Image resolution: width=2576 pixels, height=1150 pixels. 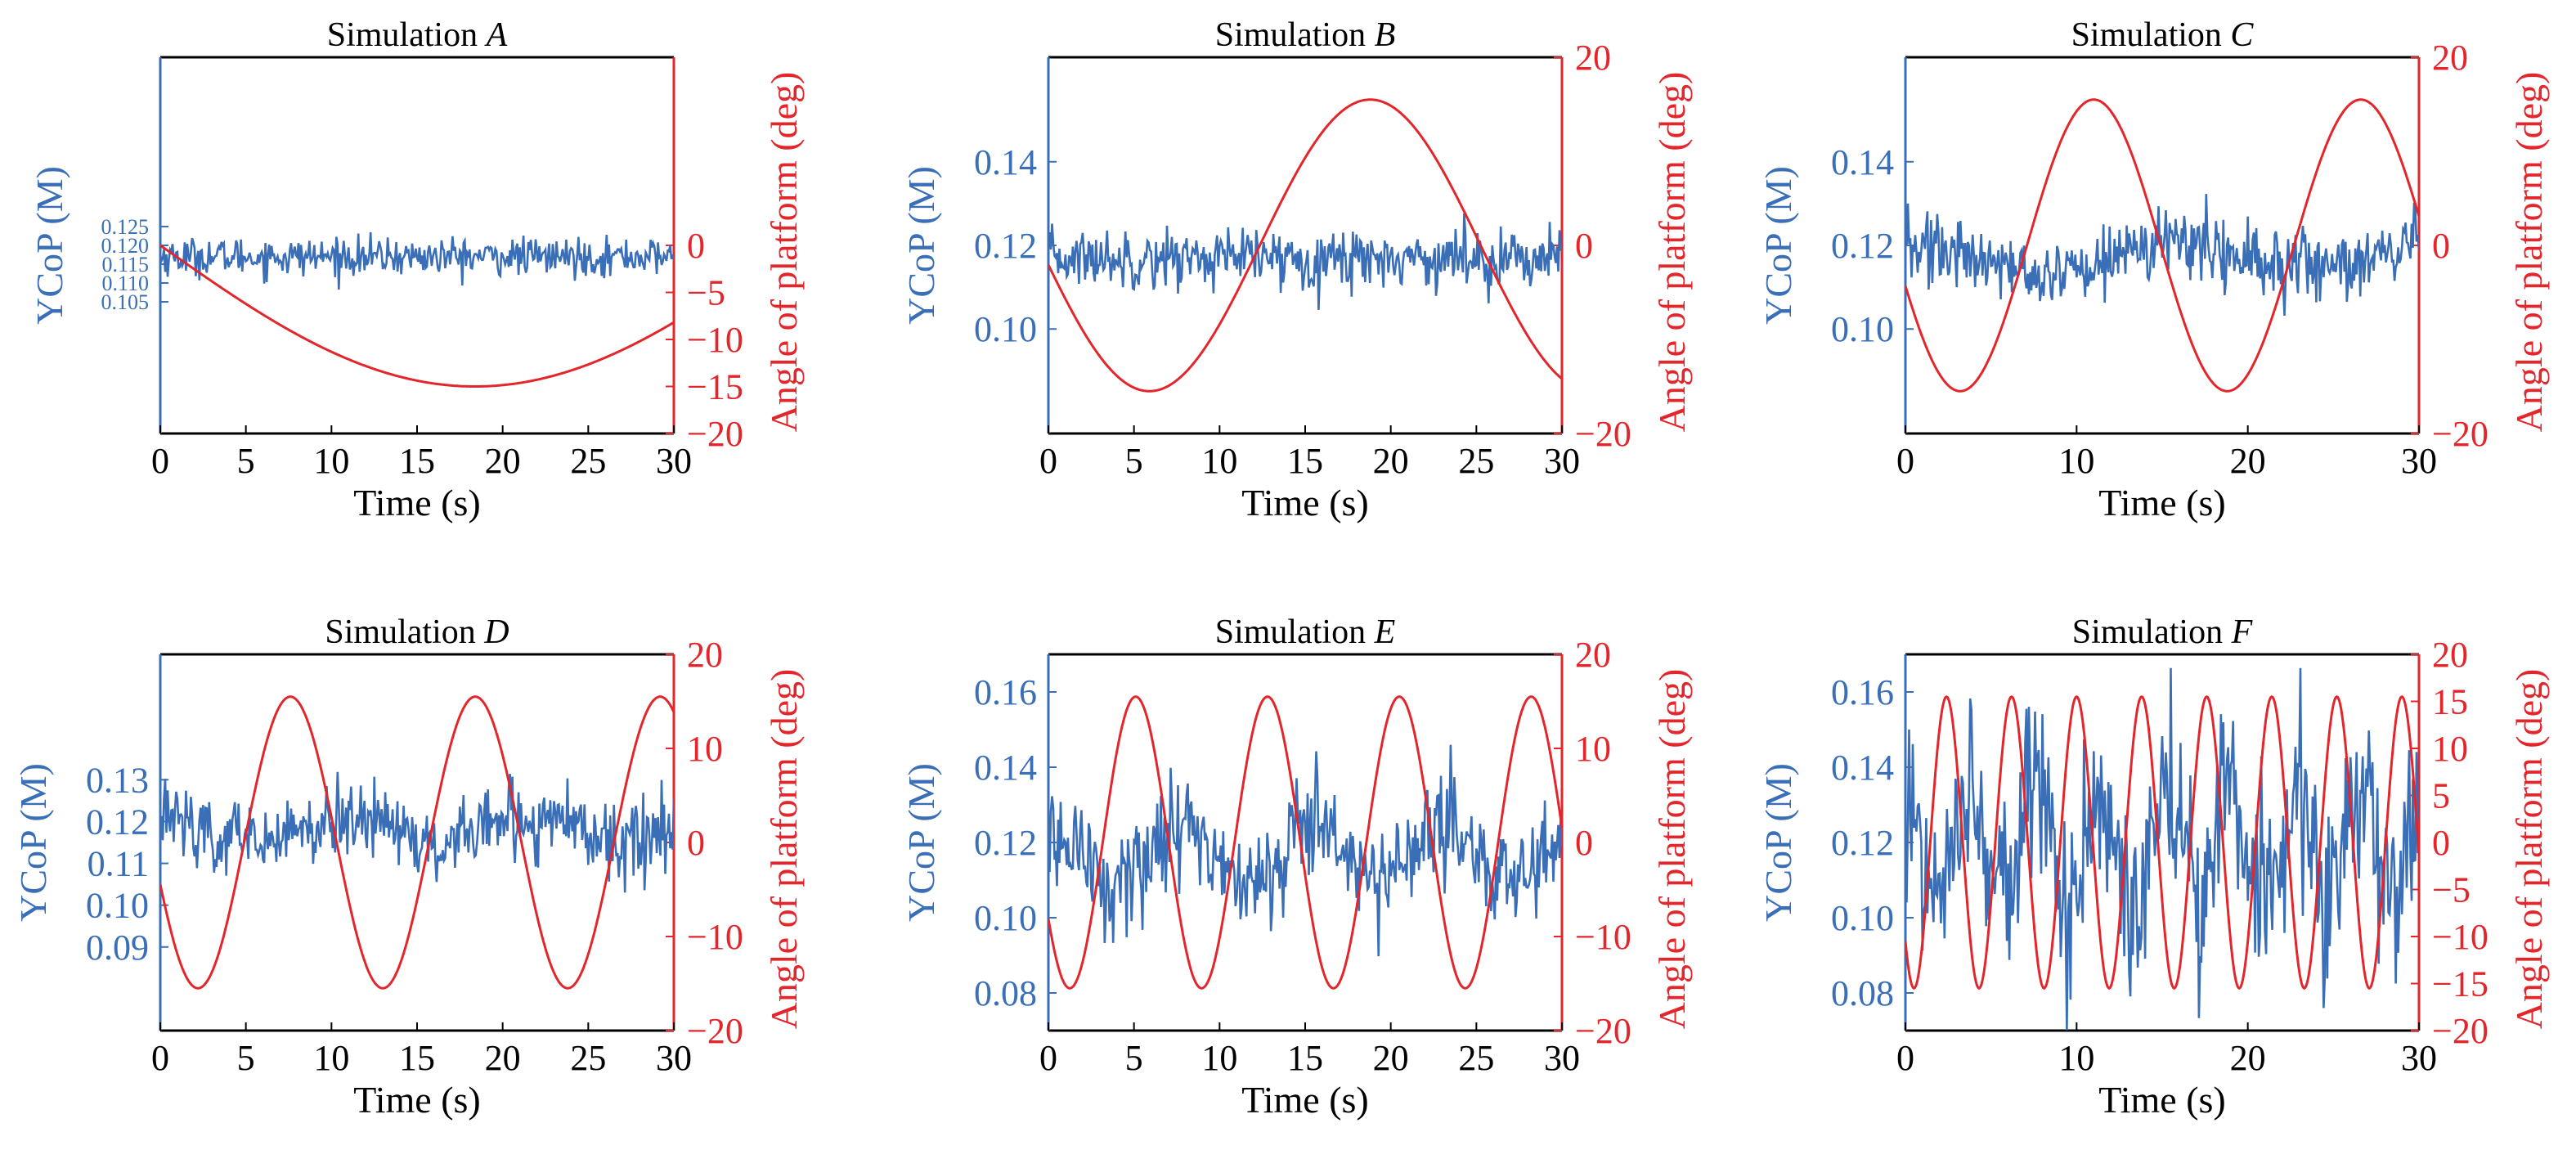 I want to click on left-tick-label: 0.110, so click(x=125, y=283).